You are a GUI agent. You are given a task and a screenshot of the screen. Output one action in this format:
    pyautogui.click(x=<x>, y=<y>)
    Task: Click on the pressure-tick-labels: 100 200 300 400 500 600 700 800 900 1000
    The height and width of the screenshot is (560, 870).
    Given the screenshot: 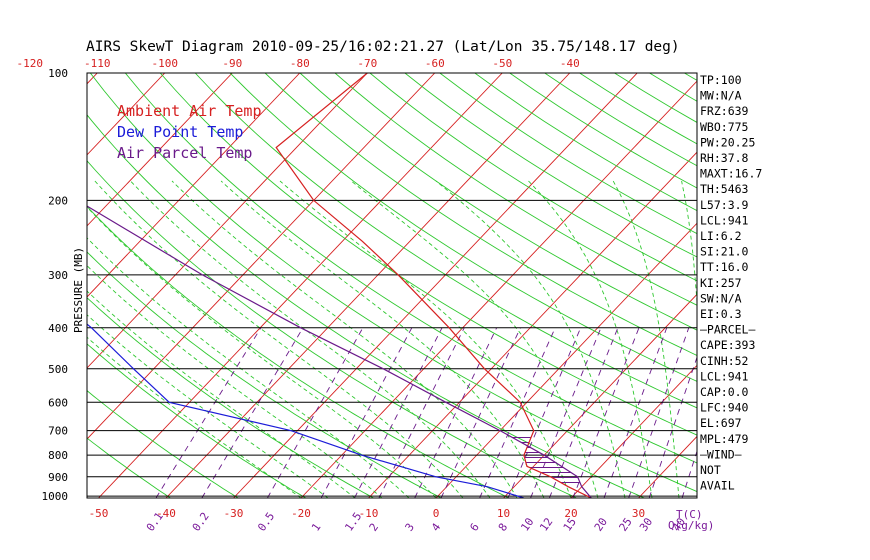 What is the action you would take?
    pyautogui.click(x=55, y=285)
    